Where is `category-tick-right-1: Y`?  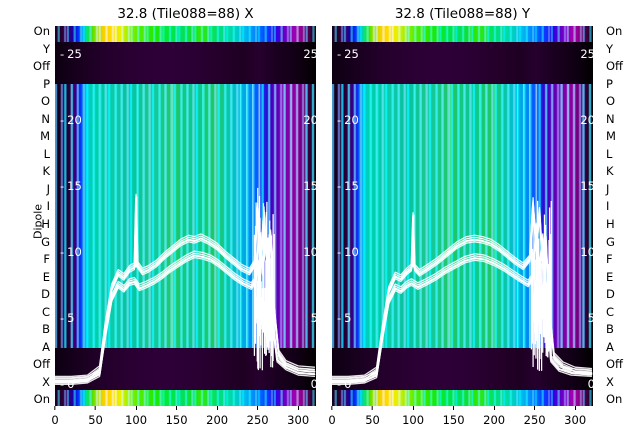 category-tick-right-1: Y is located at coordinates (610, 48).